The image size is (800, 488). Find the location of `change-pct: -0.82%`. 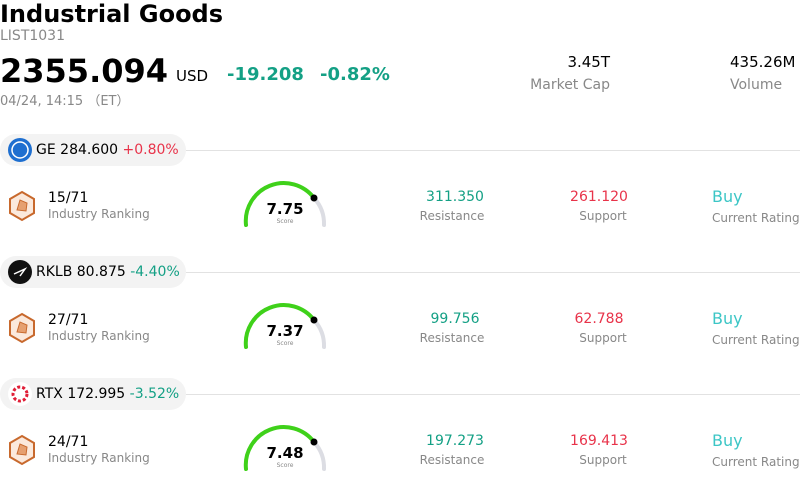

change-pct: -0.82% is located at coordinates (355, 74).